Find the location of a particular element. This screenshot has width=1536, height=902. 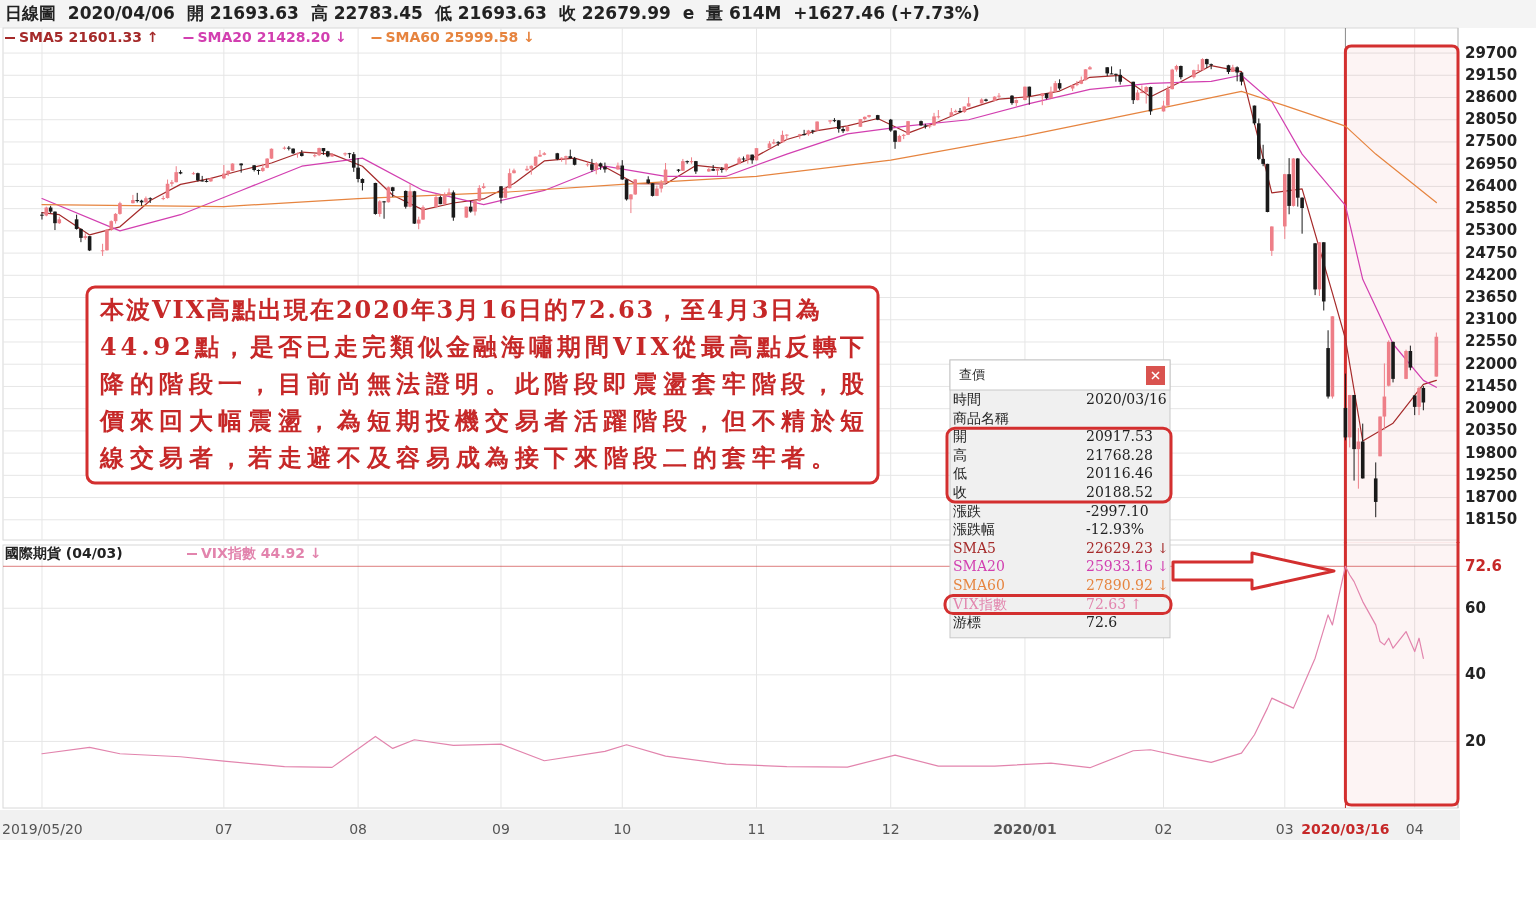

x-tick-label: 03 is located at coordinates (1284, 829).